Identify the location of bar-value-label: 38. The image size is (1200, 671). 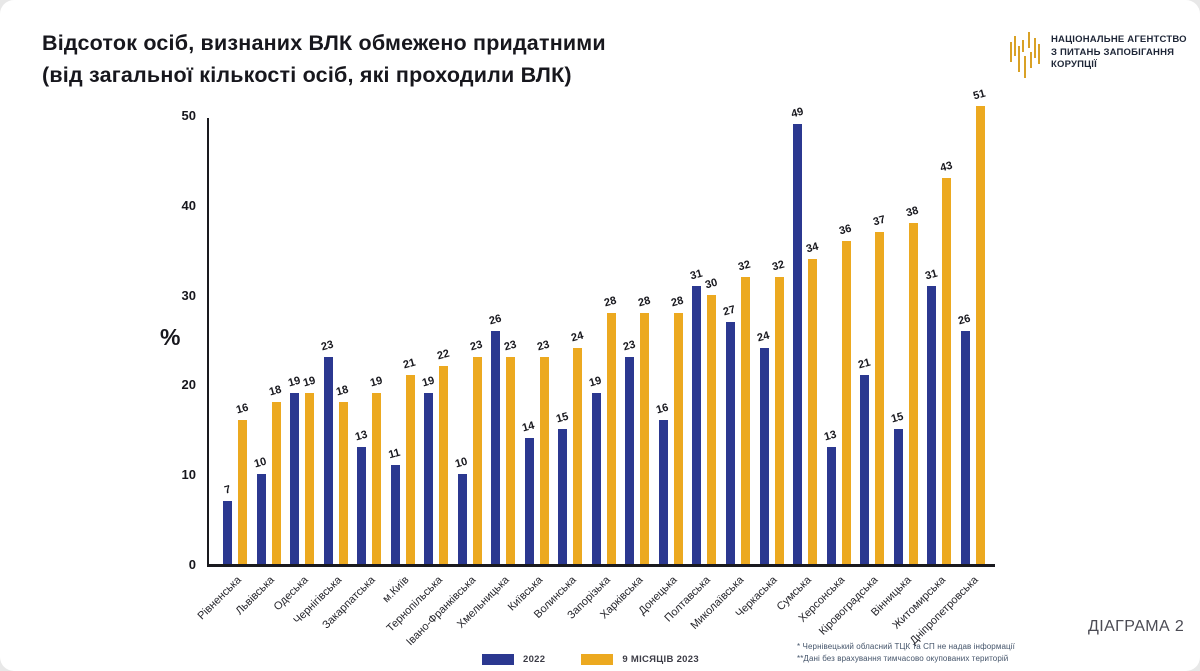
(912, 212).